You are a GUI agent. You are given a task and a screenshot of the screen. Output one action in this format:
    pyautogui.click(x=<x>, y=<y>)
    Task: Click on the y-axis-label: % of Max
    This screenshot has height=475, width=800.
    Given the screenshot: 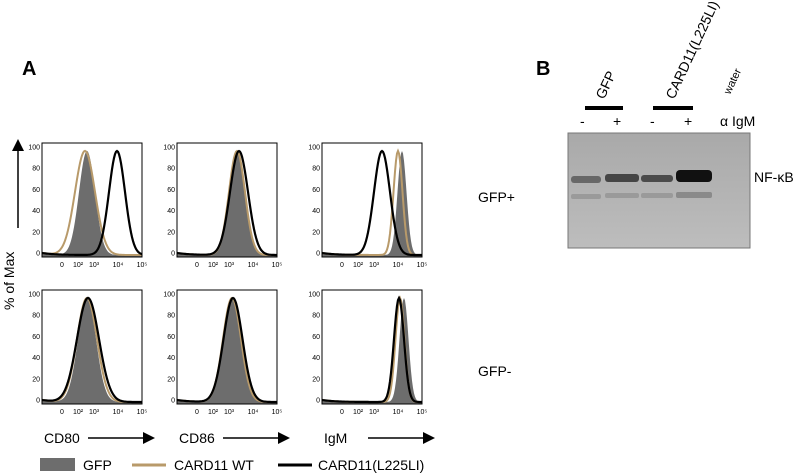 What is the action you would take?
    pyautogui.click(x=9, y=281)
    